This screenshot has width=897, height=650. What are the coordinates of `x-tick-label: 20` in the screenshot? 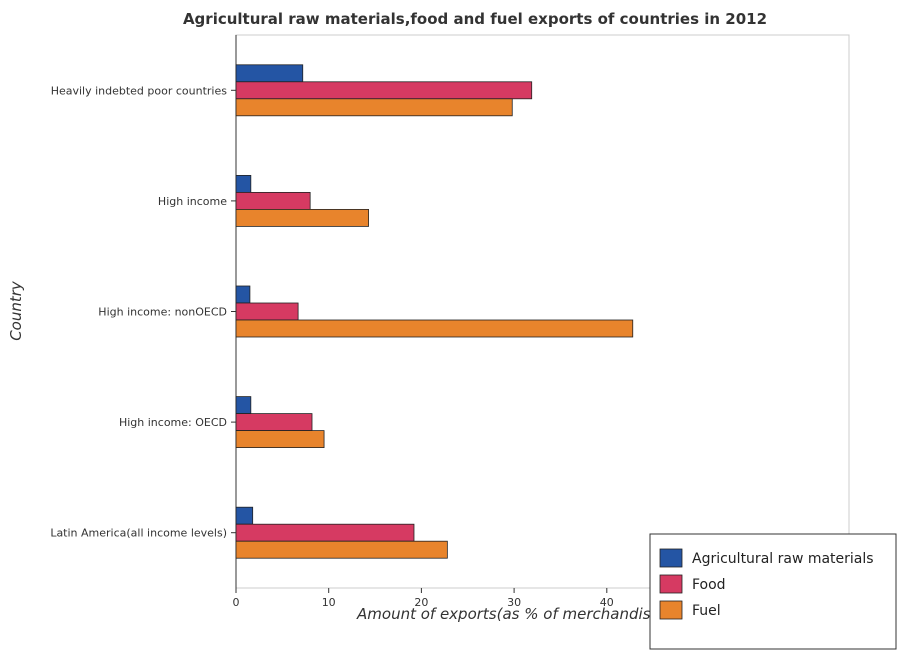 It's located at (421, 602).